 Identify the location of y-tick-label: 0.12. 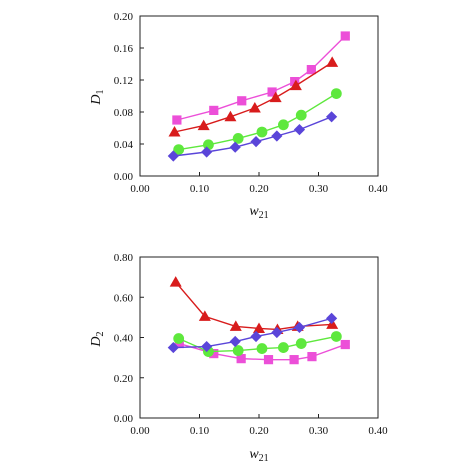
(123, 81).